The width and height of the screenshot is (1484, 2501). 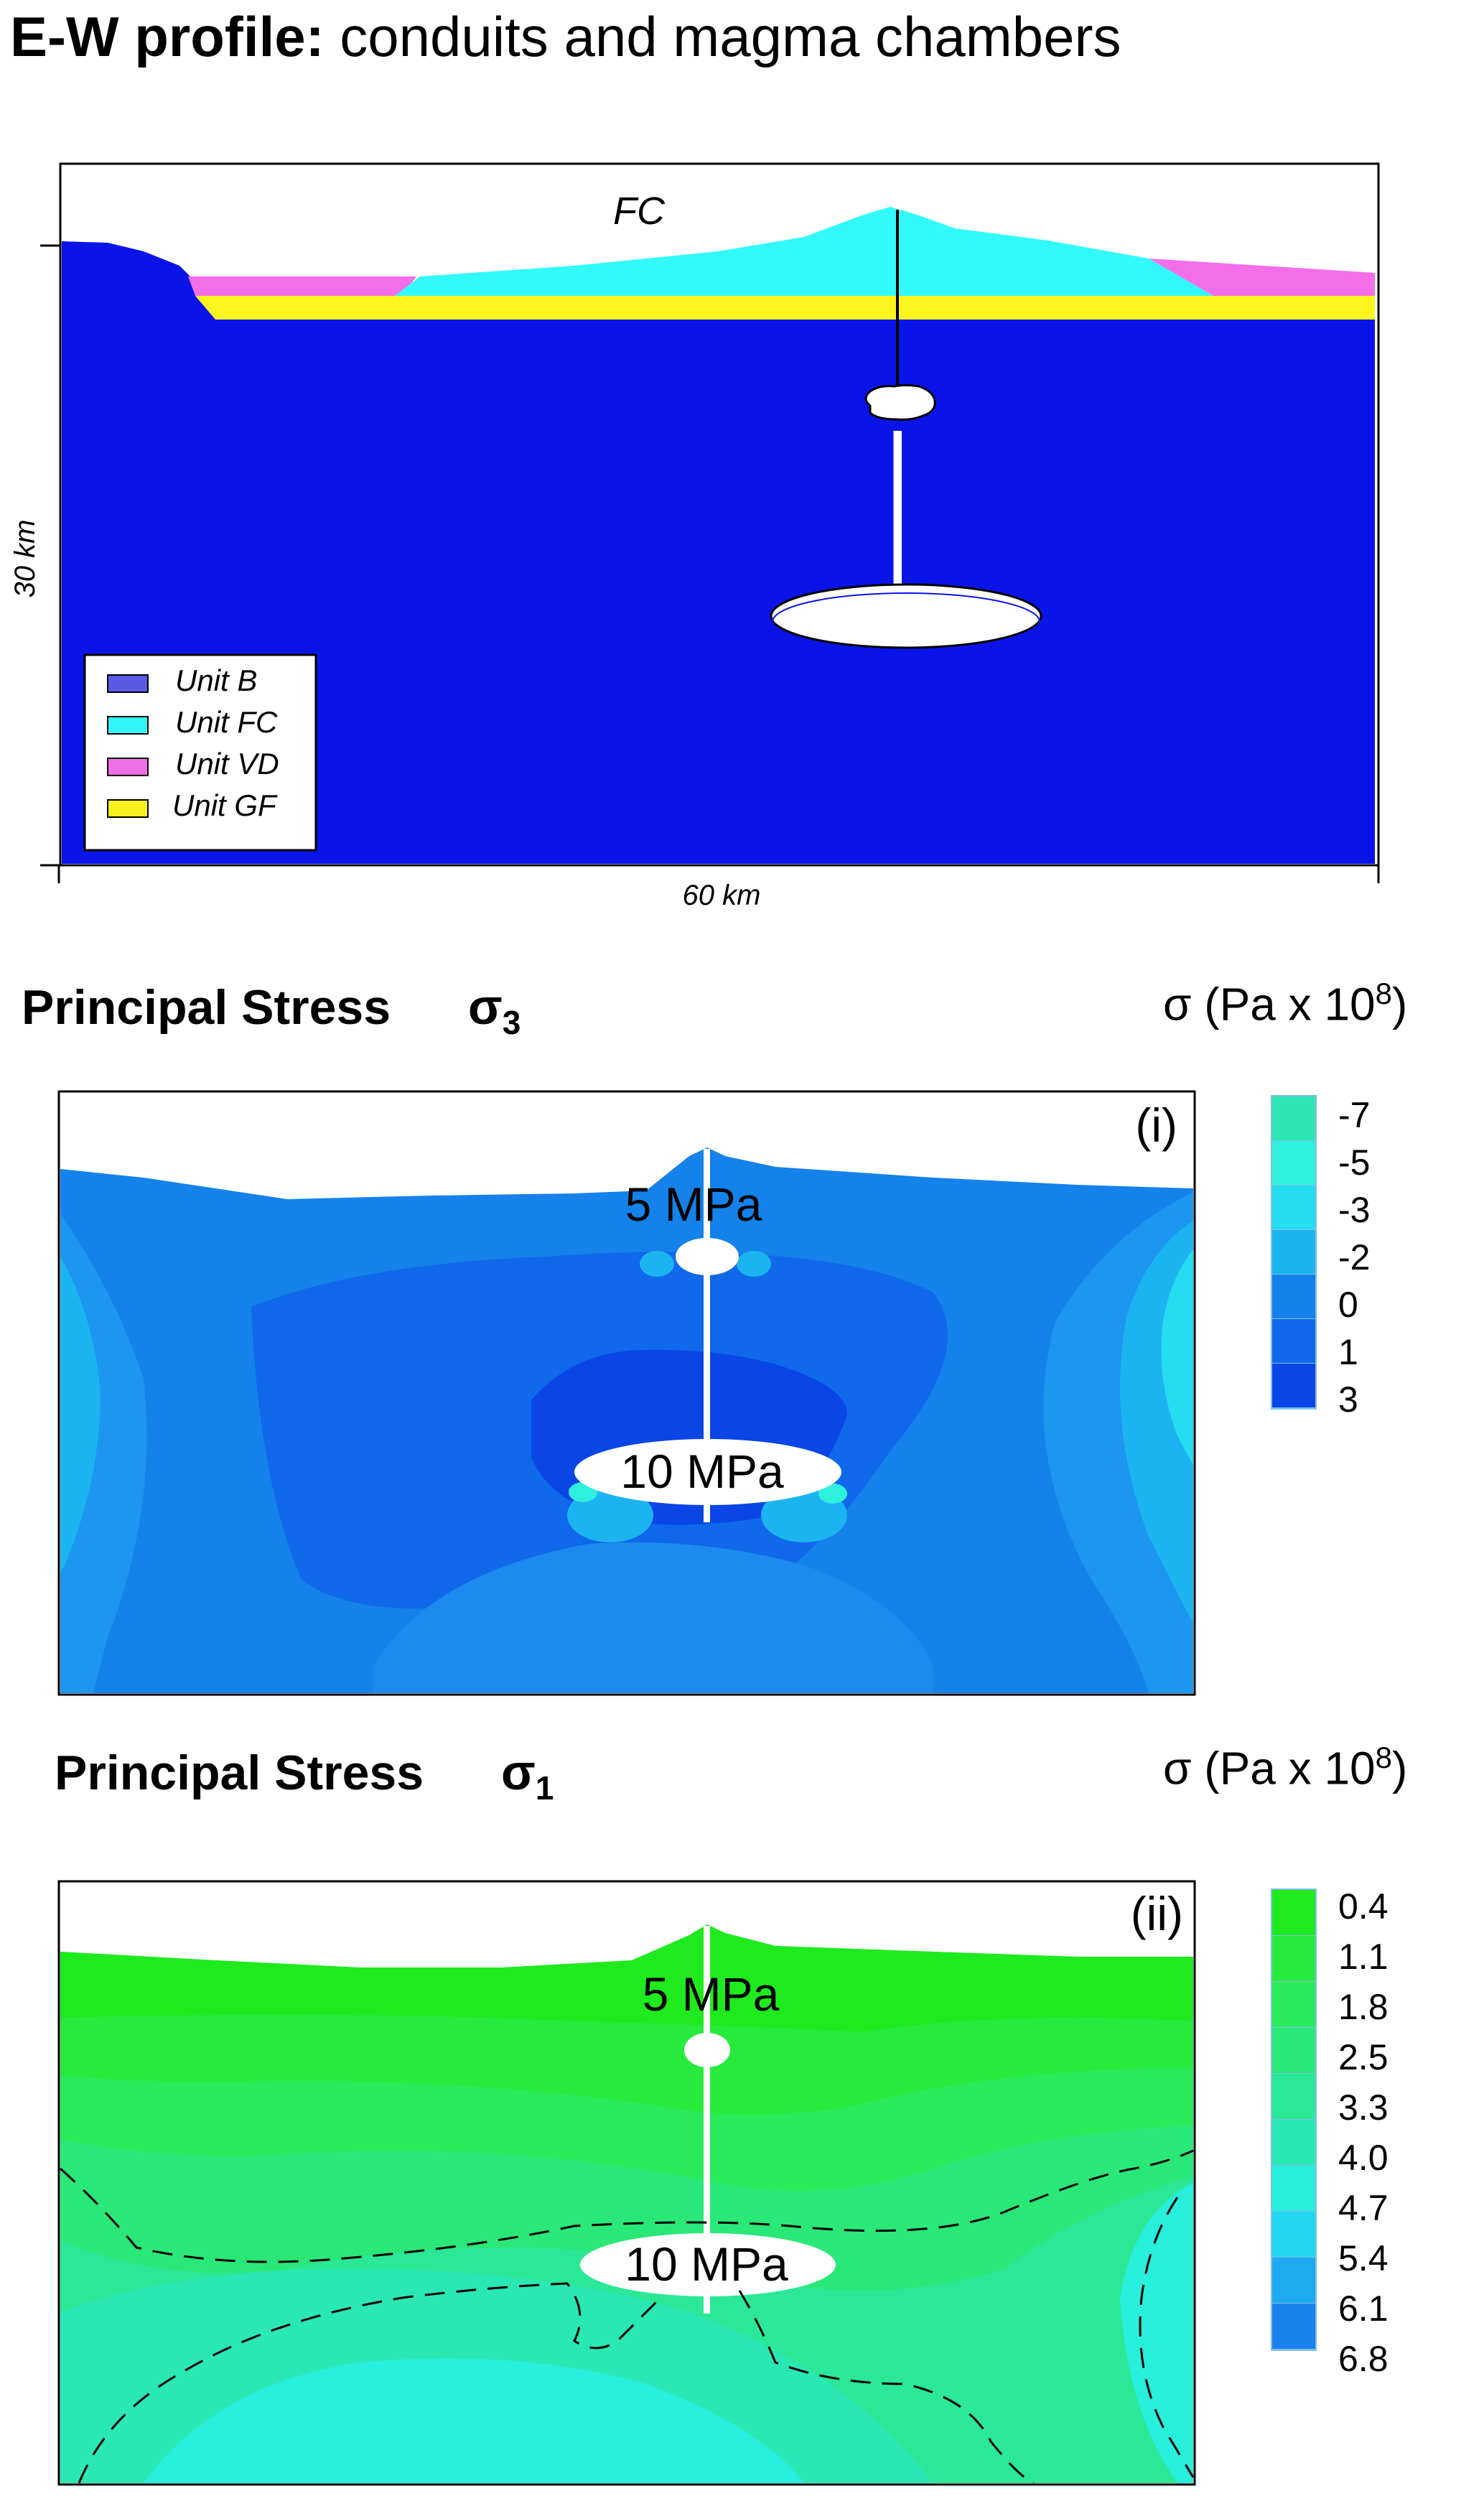 I want to click on sigma1-zone-second, so click(x=626, y=2065).